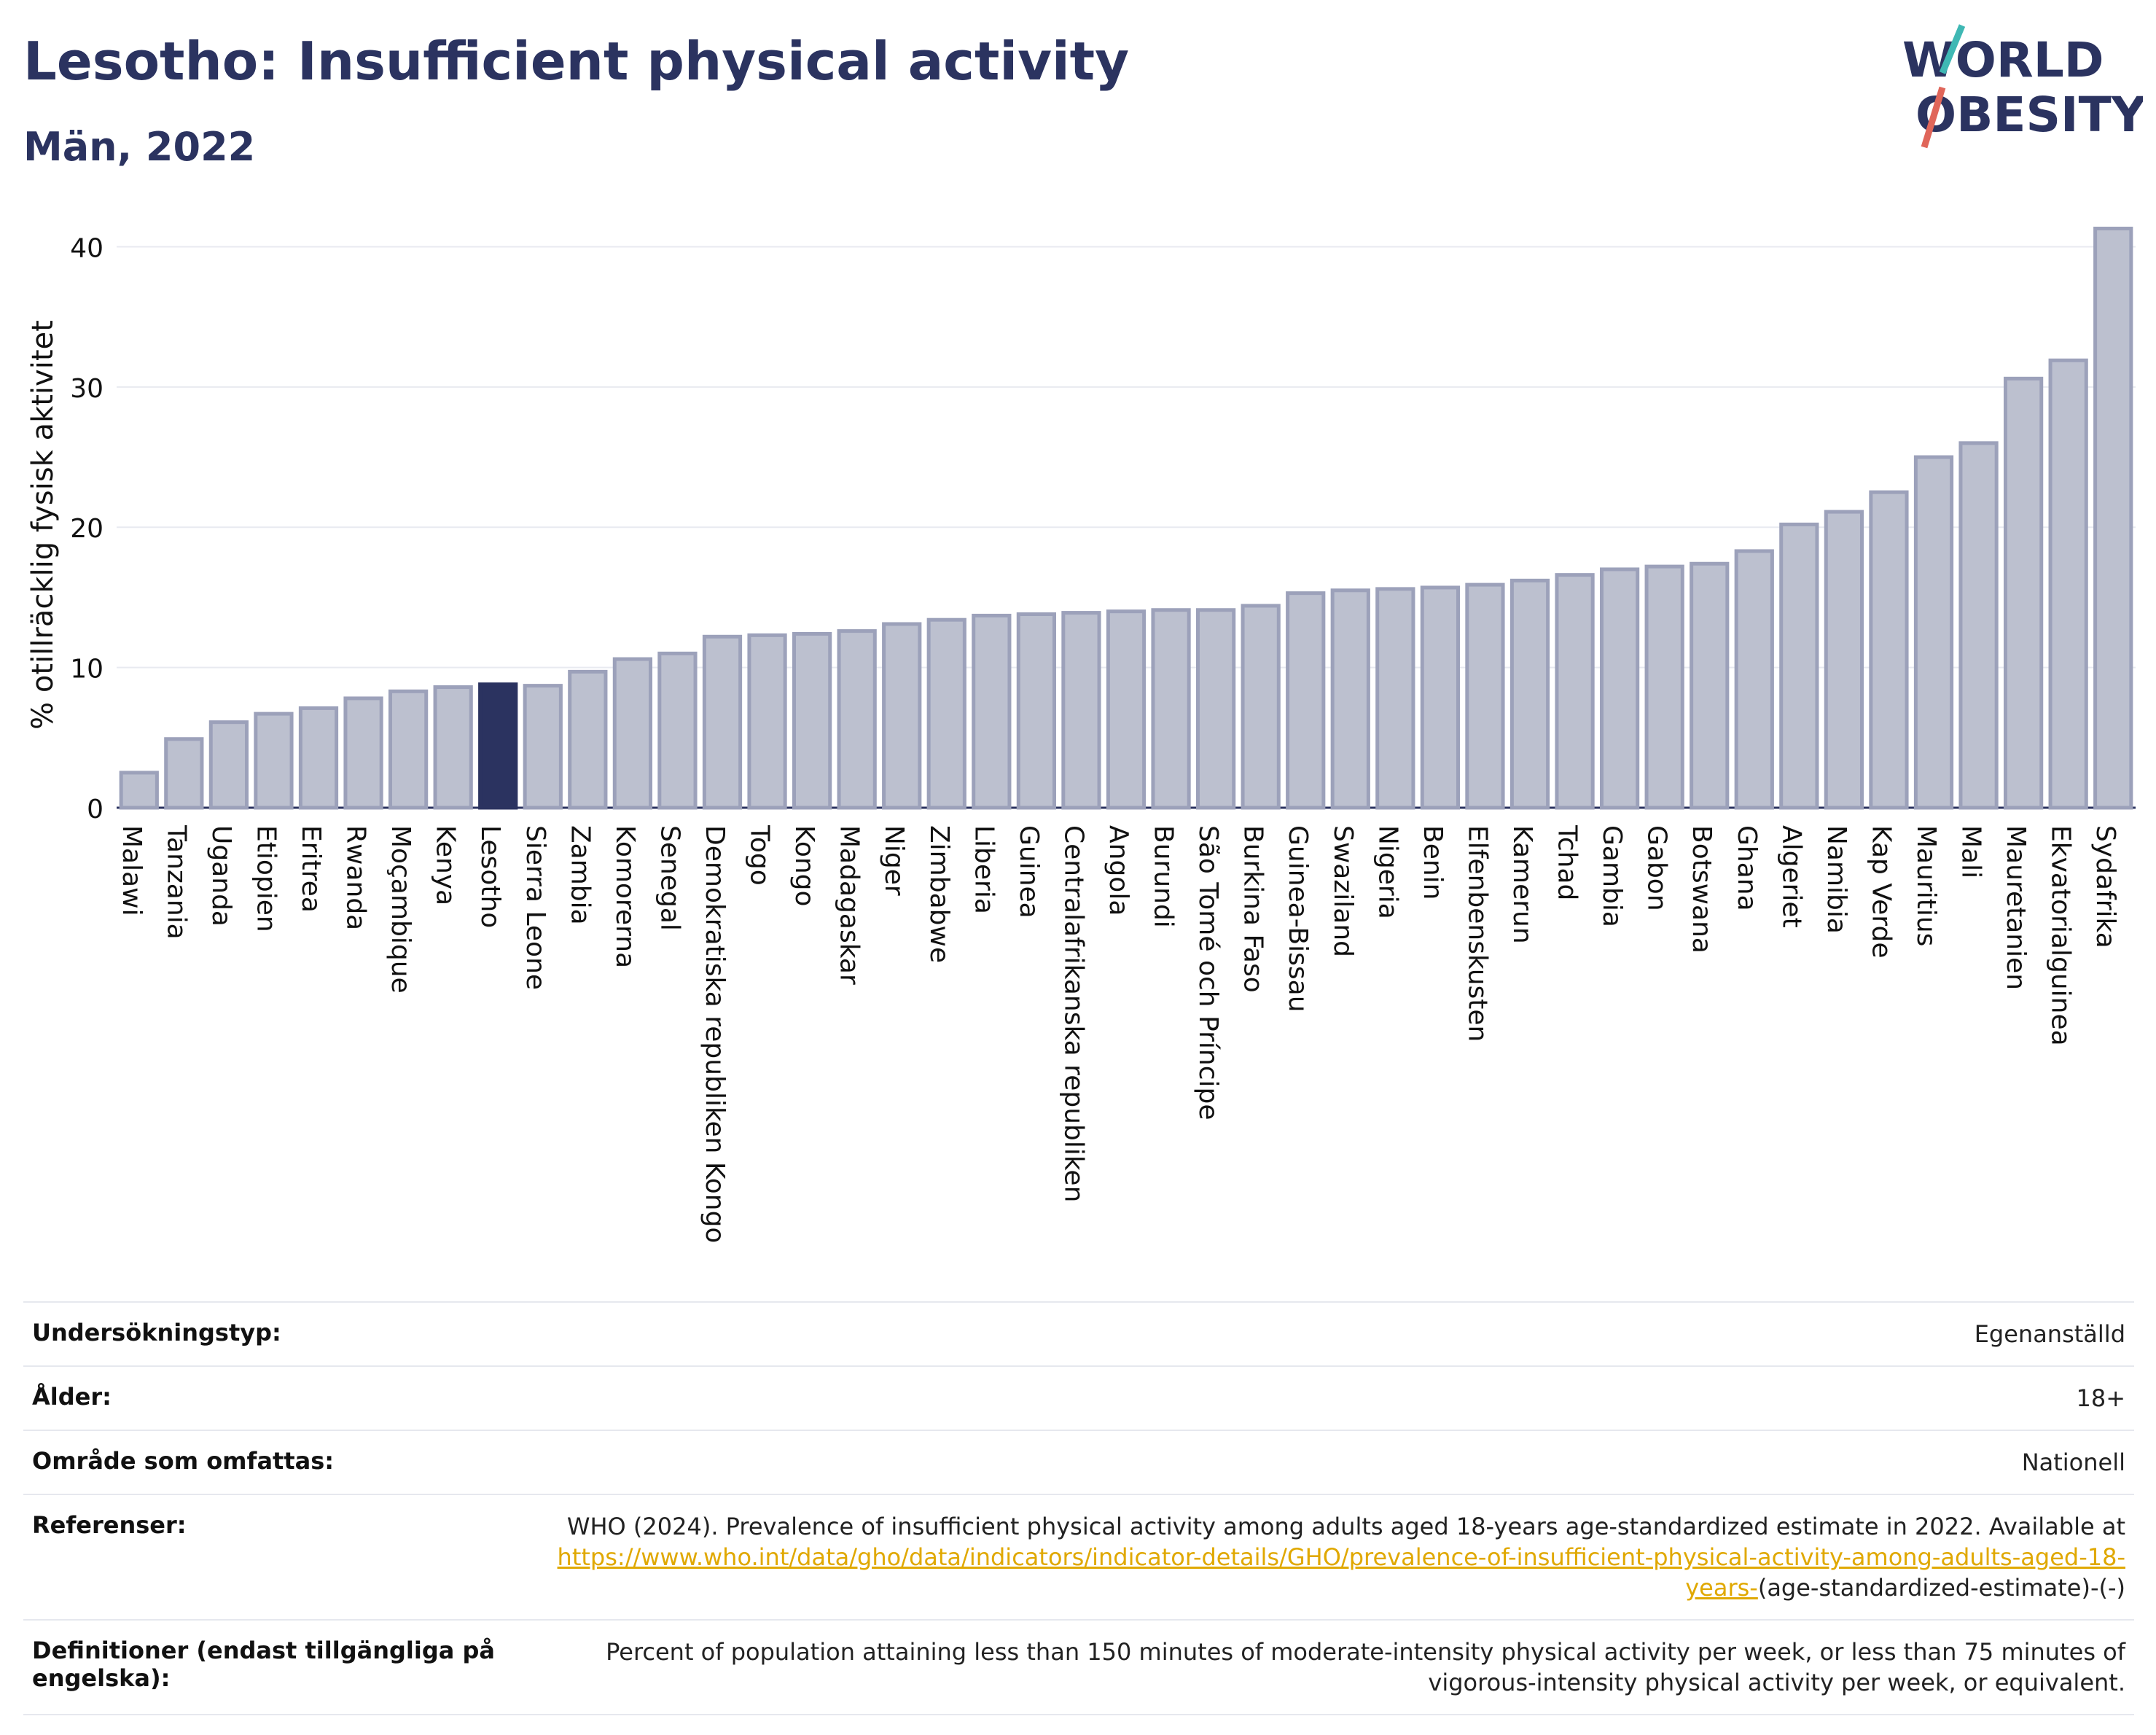 This screenshot has height=1735, width=2156. What do you see at coordinates (86, 529) in the screenshot?
I see `y-tick-label: 20` at bounding box center [86, 529].